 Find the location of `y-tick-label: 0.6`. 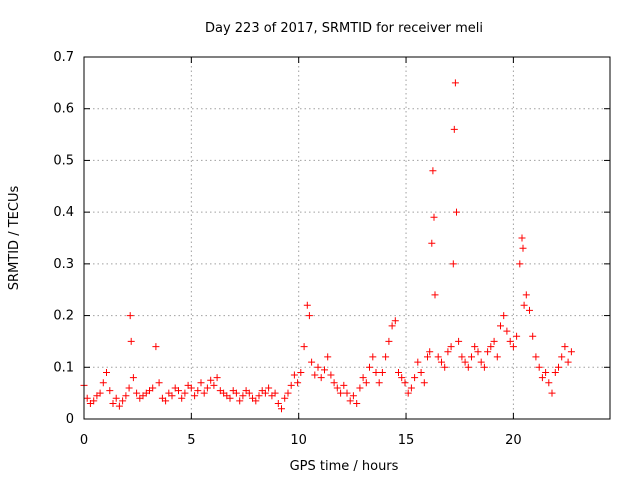

y-tick-label: 0.6 is located at coordinates (63, 109).